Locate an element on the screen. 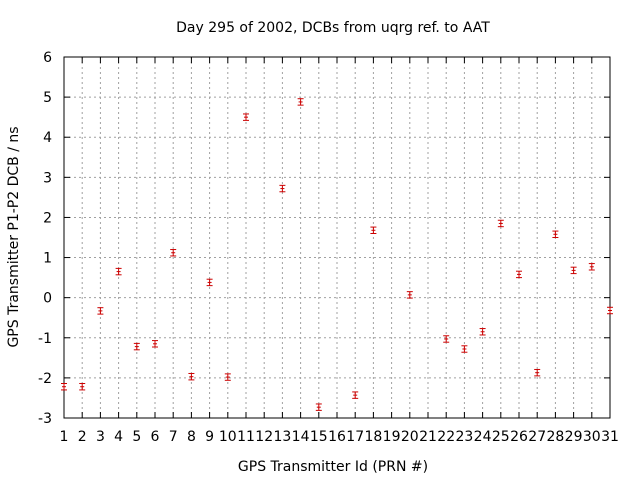  x-tick-label: 14 is located at coordinates (301, 437).